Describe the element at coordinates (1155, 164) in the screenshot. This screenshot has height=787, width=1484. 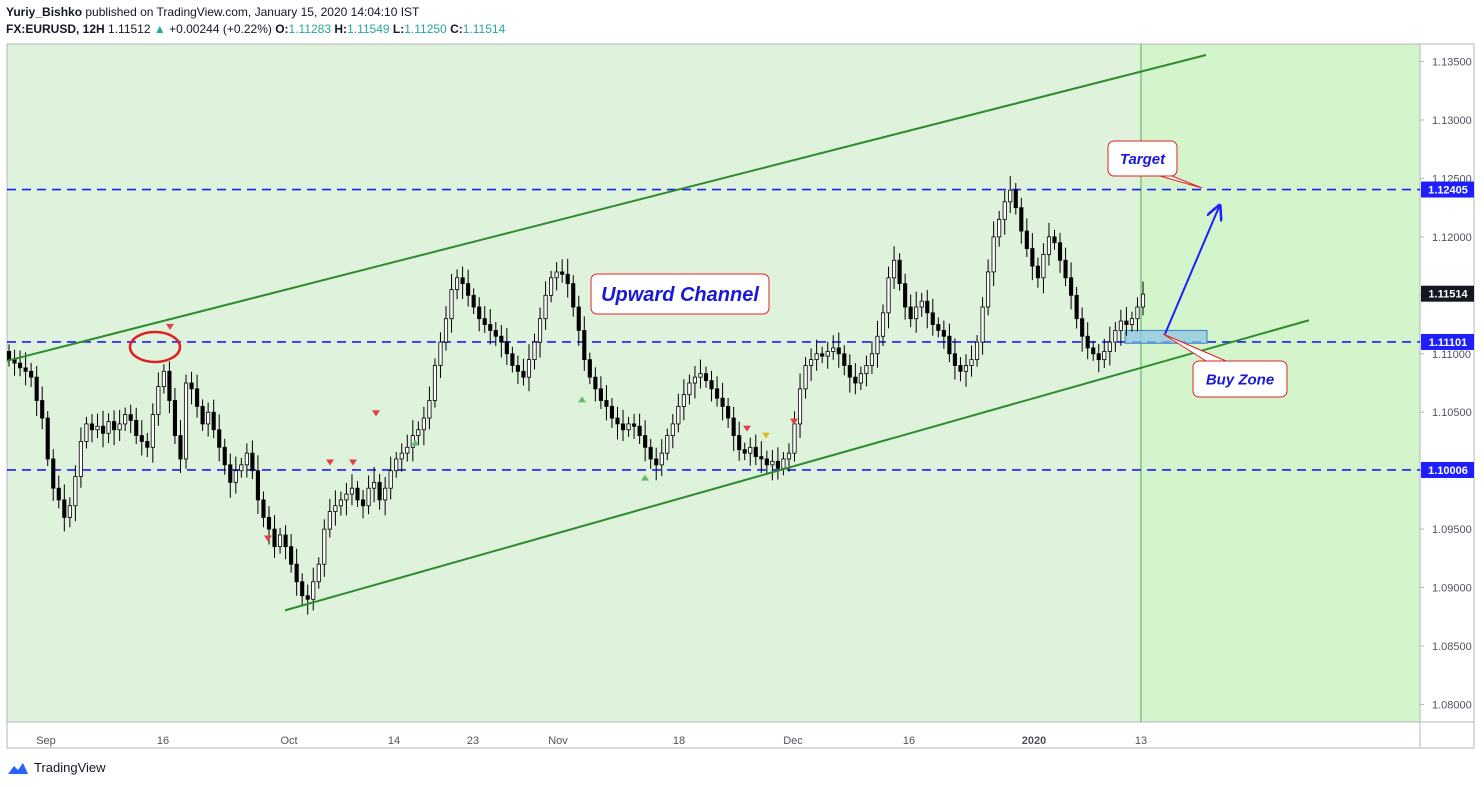
I see `target-label: Target` at that location.